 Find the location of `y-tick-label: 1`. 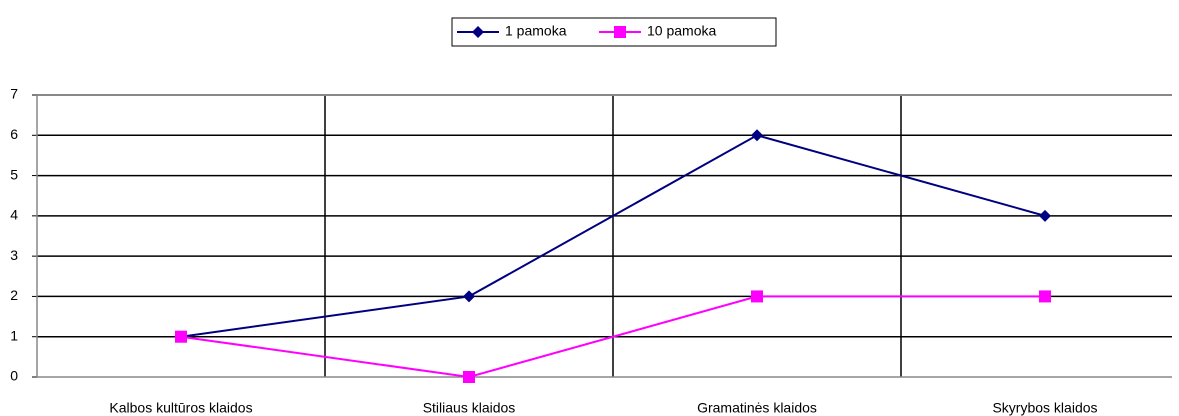

y-tick-label: 1 is located at coordinates (14, 335).